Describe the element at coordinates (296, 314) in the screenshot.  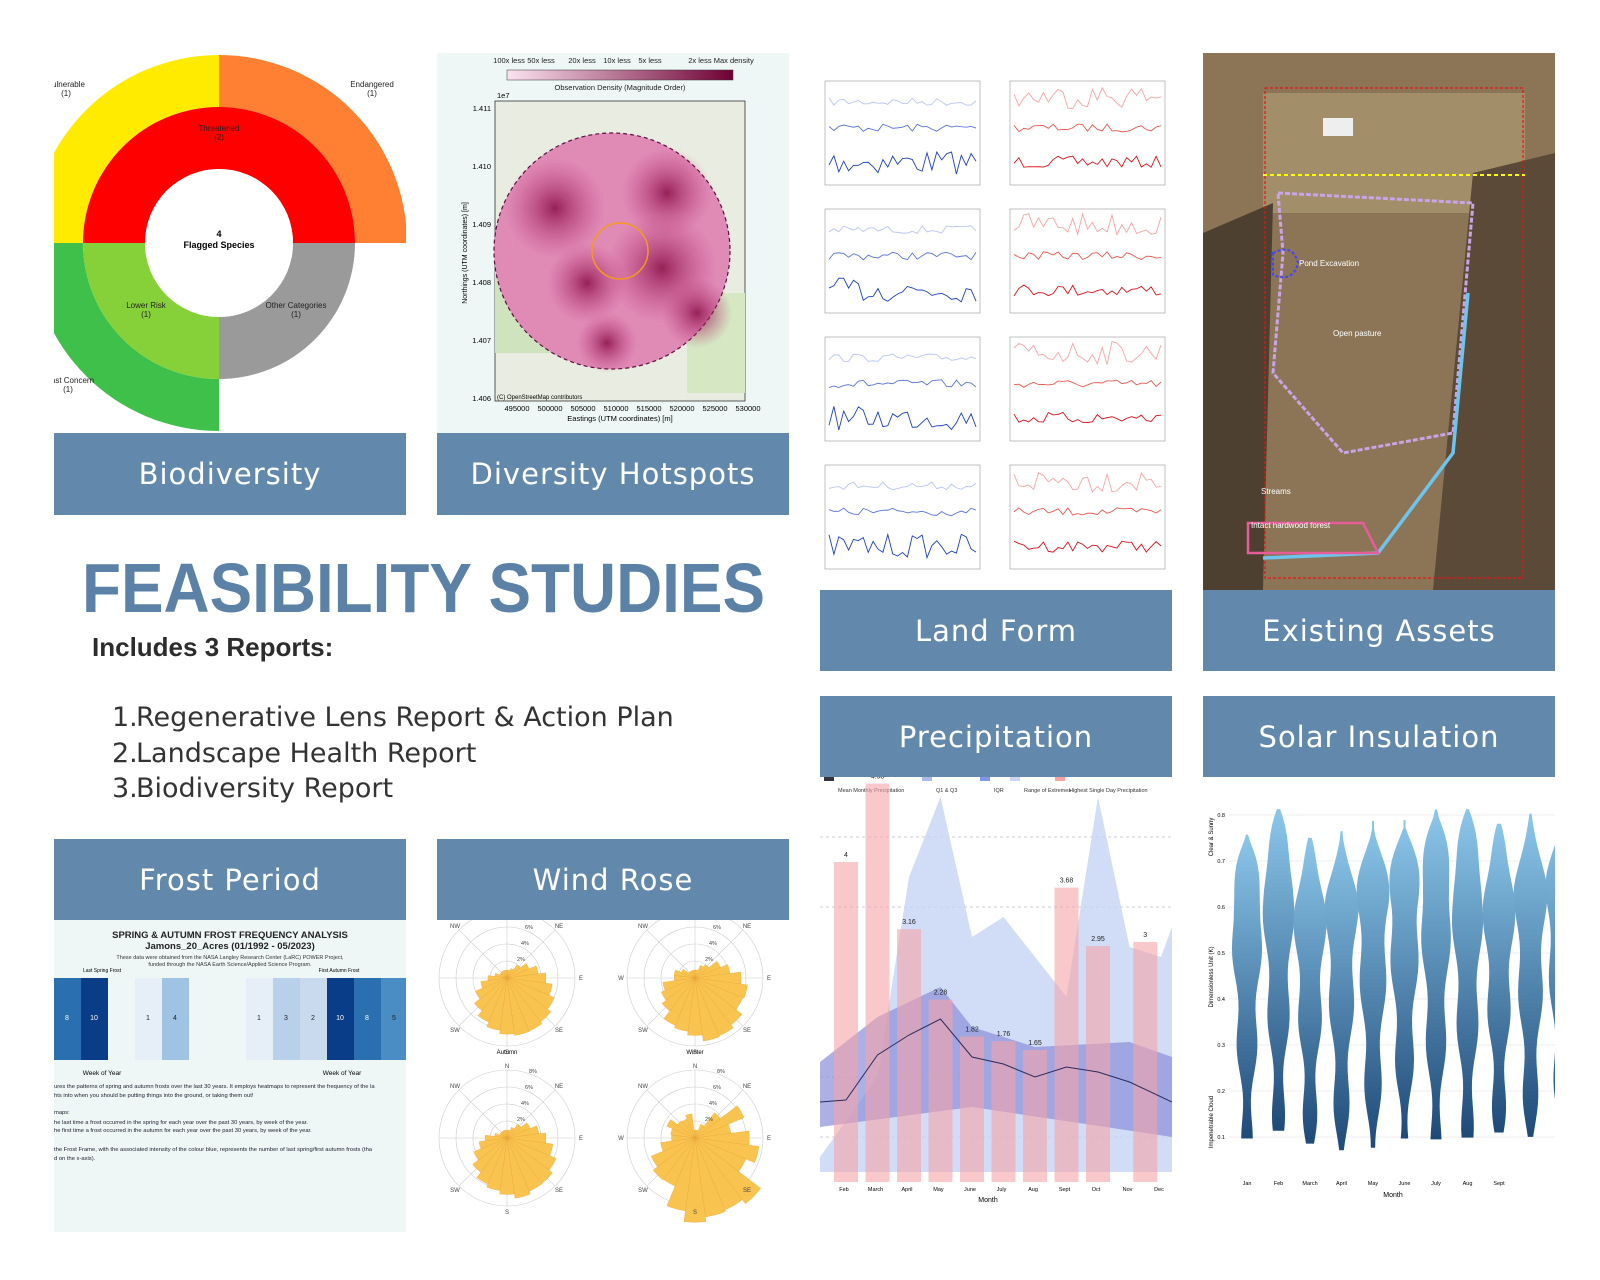
I see `segment-count: (1)` at that location.